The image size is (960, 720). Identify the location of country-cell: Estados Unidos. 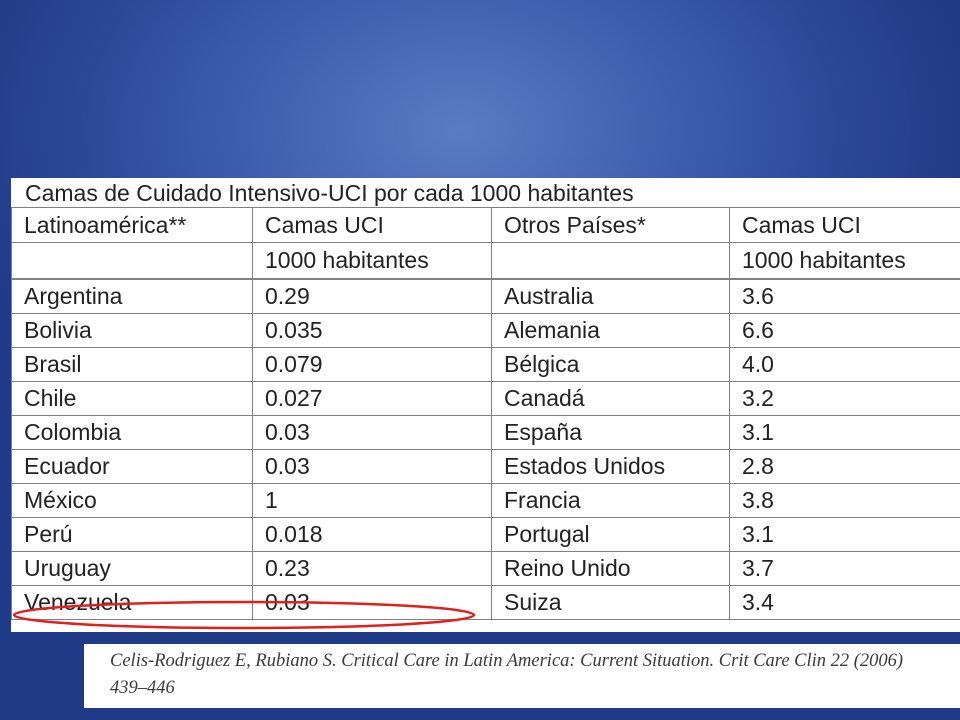
(610, 466).